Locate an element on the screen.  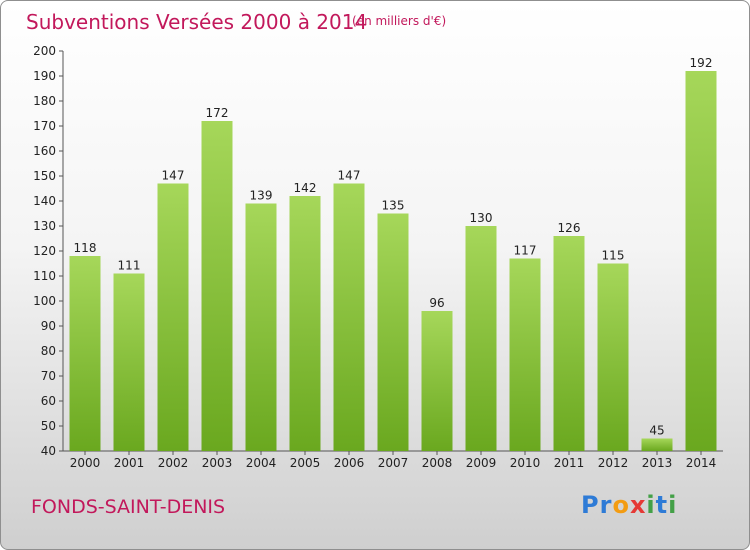
x-tick-label: 2010 is located at coordinates (525, 463).